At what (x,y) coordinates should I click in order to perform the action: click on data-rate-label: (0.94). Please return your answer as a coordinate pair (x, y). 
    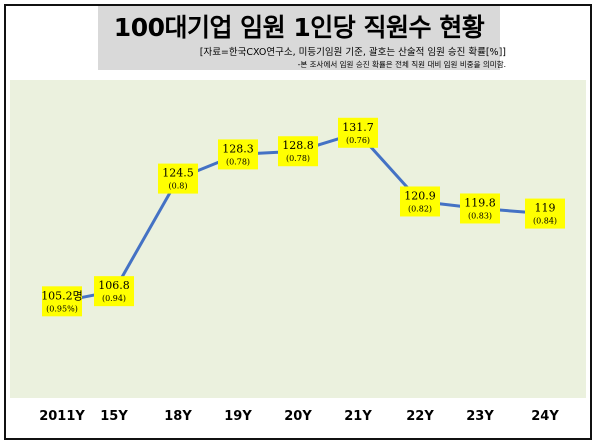
    Looking at the image, I should click on (114, 298).